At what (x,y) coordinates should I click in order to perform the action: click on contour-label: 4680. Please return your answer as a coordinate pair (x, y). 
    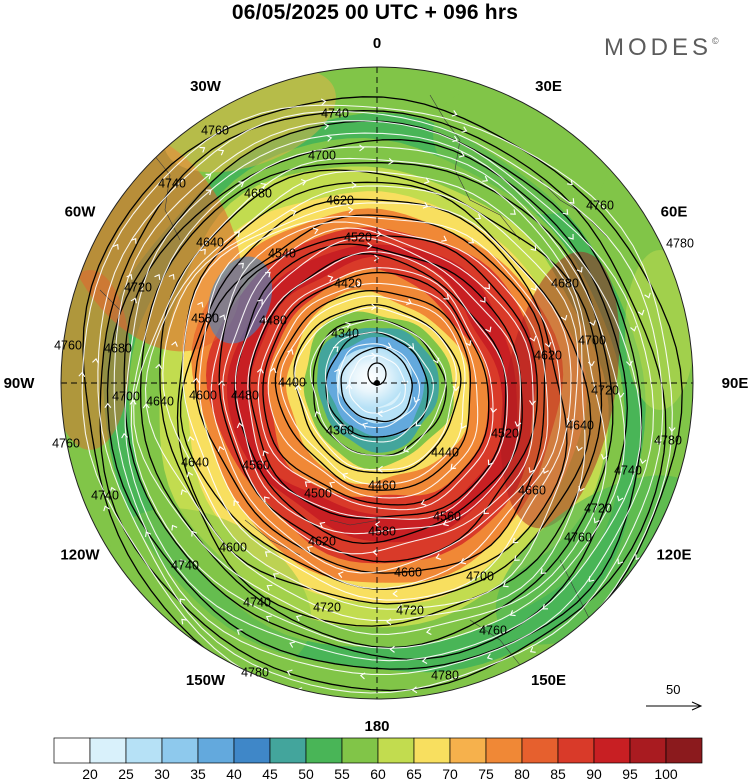
    Looking at the image, I should click on (118, 349).